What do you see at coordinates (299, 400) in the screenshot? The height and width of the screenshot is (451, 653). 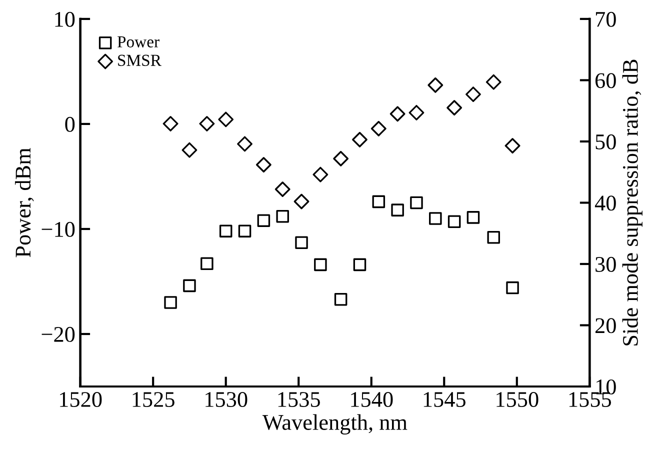 I see `x-tick-label: 1535` at bounding box center [299, 400].